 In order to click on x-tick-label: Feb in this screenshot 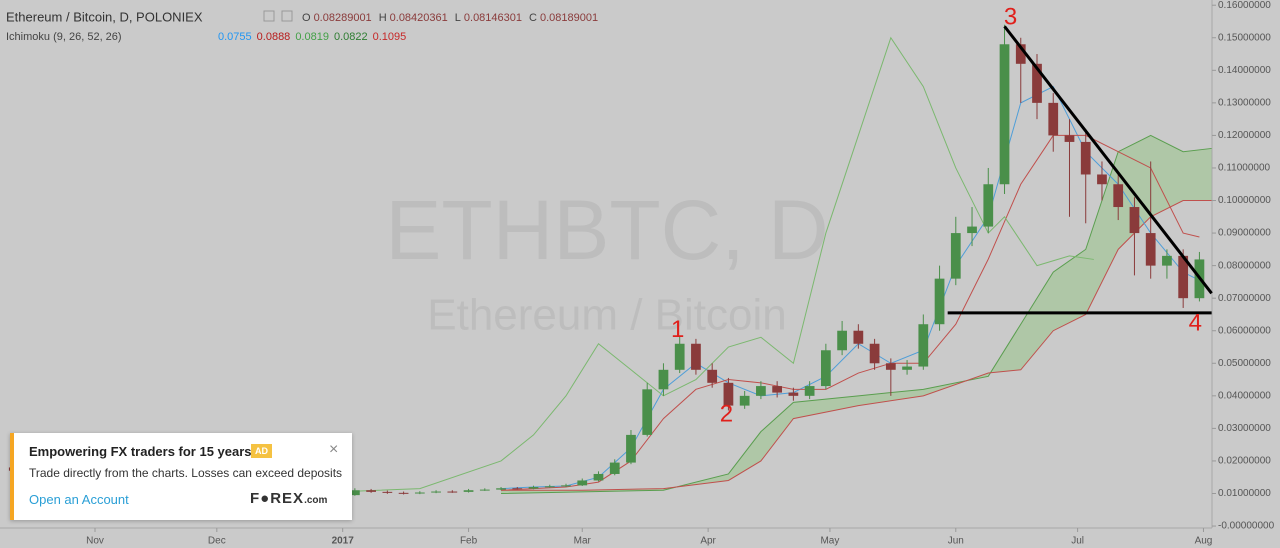, I will do `click(469, 541)`.